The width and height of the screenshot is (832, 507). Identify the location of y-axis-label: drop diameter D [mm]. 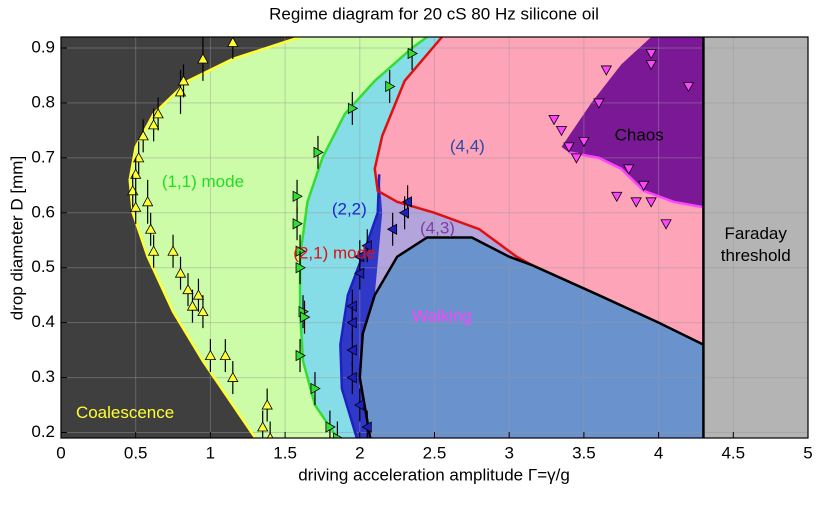
(16, 238).